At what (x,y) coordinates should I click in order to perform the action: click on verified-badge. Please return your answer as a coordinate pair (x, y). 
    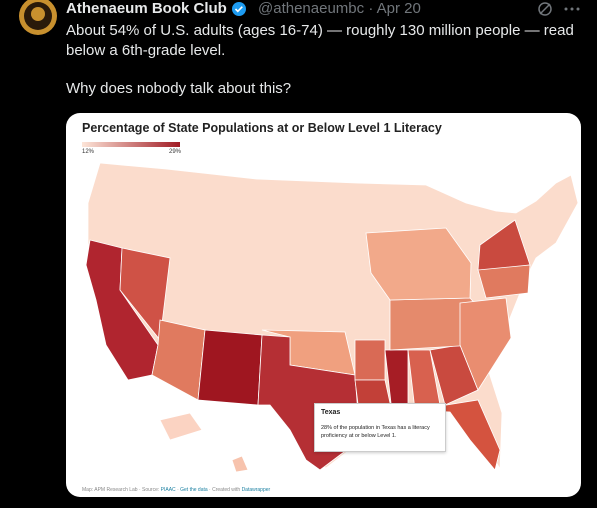
    Looking at the image, I should click on (239, 9).